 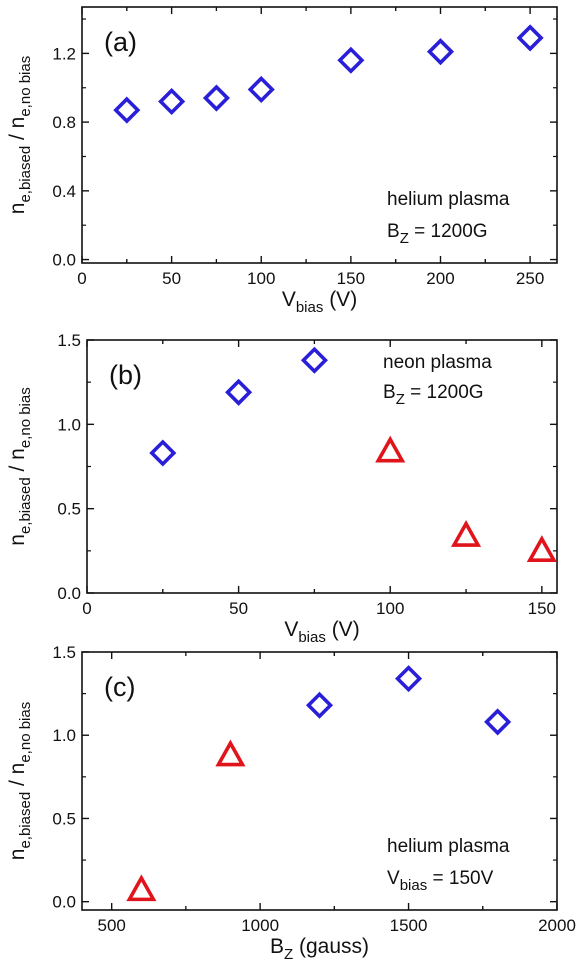 I want to click on x-tick-label: 250, so click(x=530, y=278).